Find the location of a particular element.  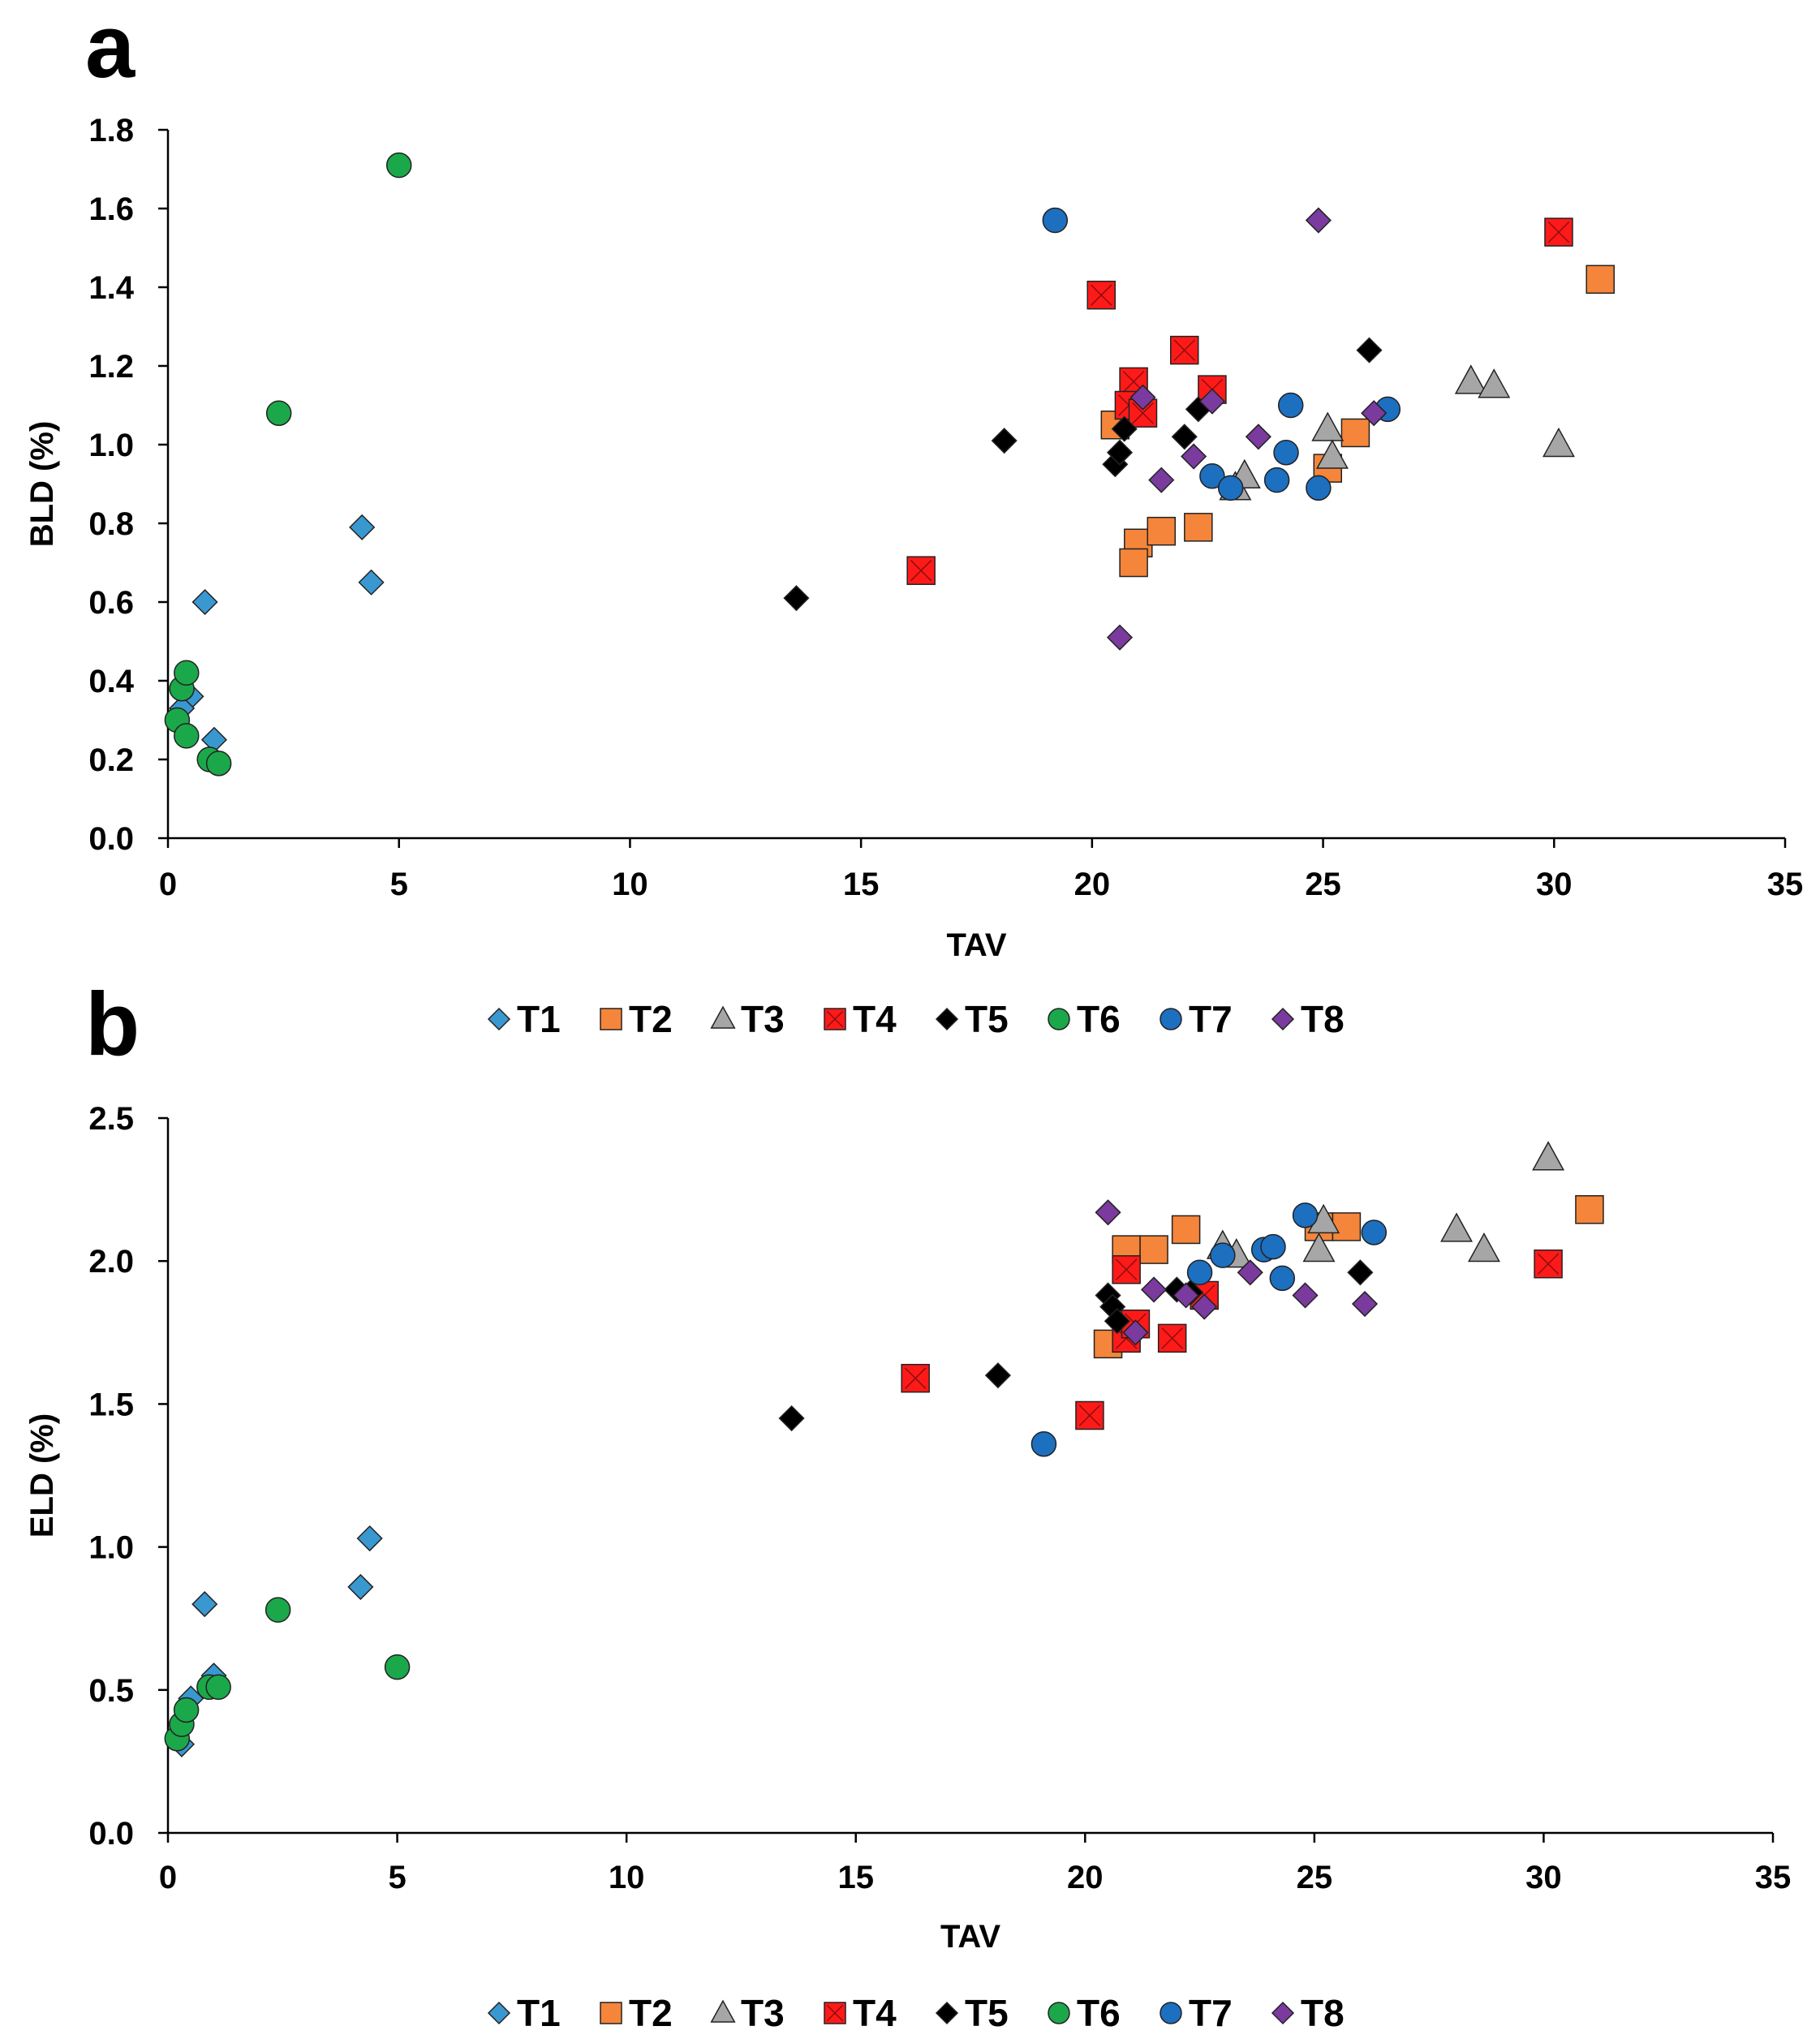

y-tick-label: 1.4 is located at coordinates (111, 288).